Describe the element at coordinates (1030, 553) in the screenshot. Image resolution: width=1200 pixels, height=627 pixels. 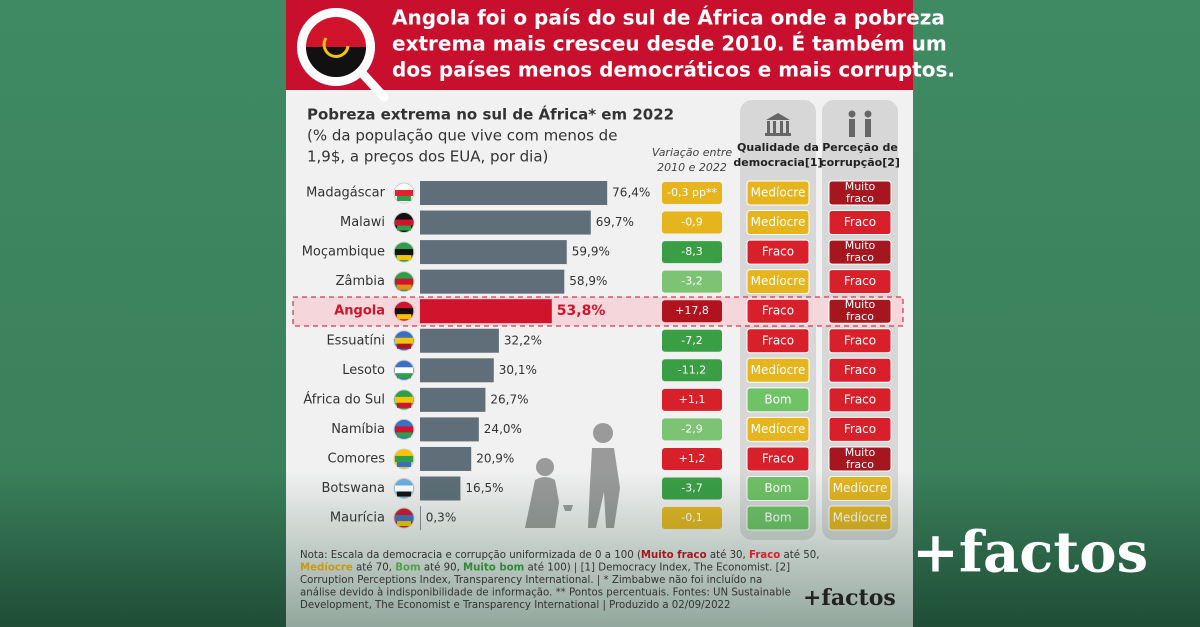
I see `brand-large: +factos` at that location.